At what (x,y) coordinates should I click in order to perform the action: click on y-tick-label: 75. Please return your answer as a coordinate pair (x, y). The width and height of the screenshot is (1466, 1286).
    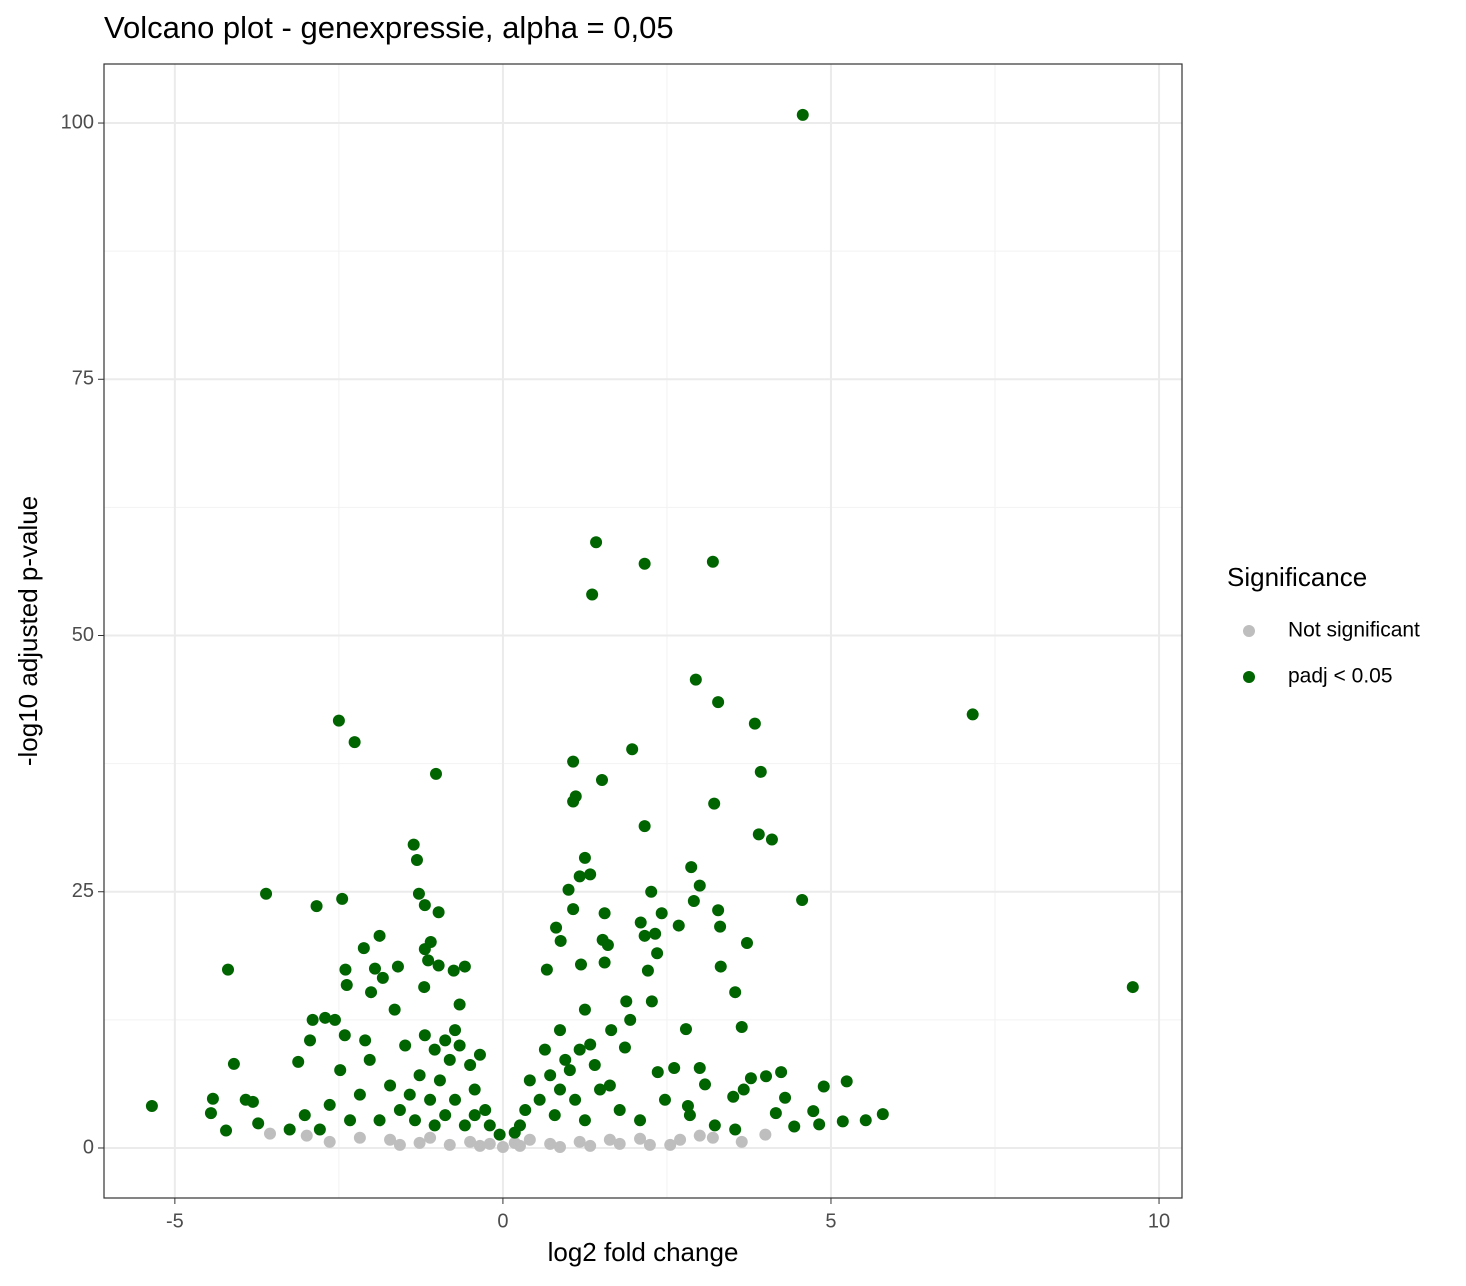
    Looking at the image, I should click on (83, 379).